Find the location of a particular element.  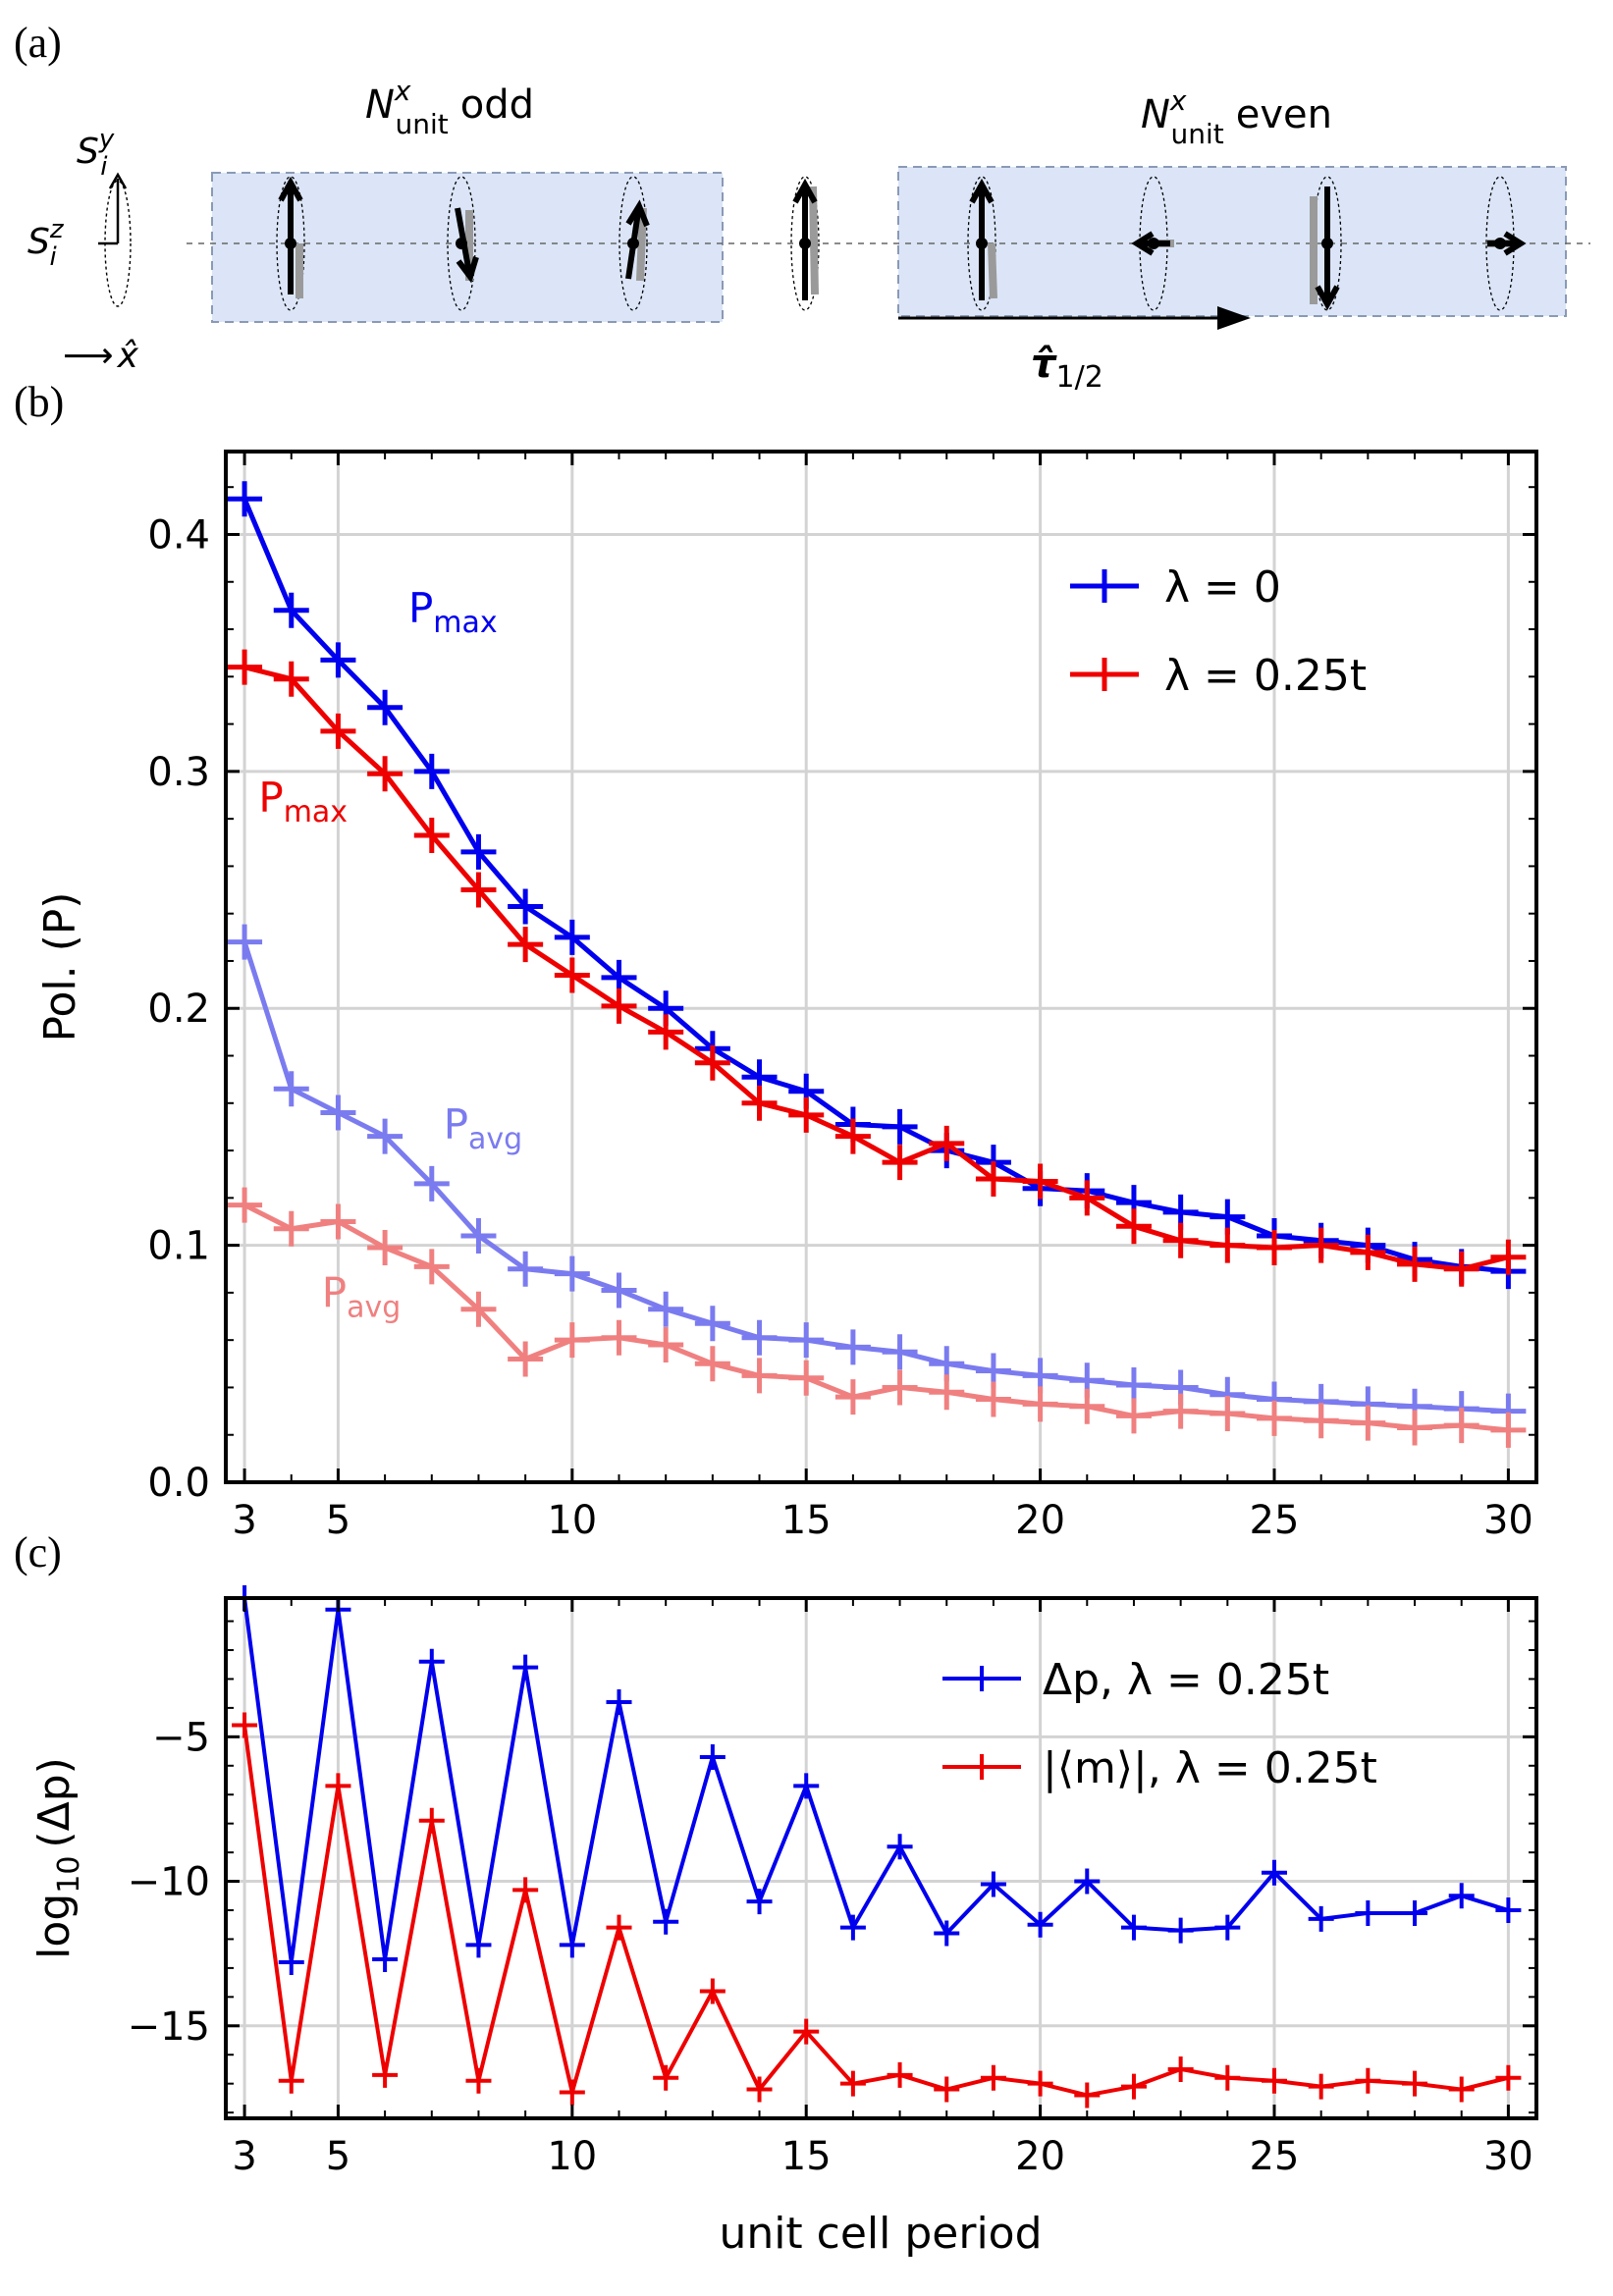

legend-entry-delta-p: Δp, λ = 0.25t is located at coordinates (1135, 1680).